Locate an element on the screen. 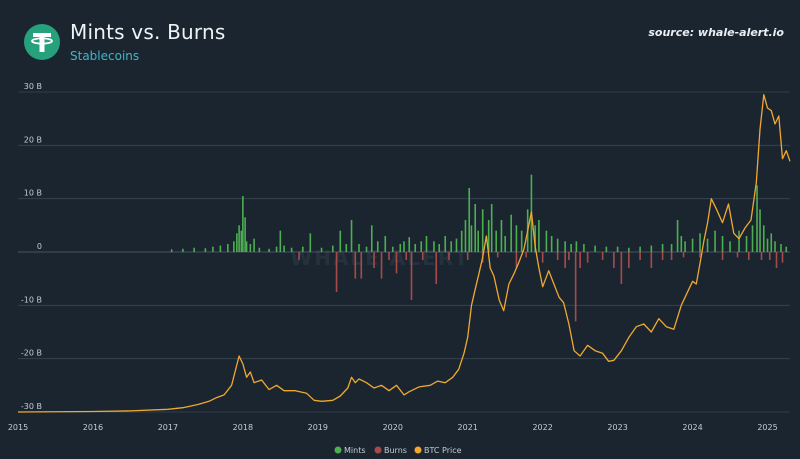 The height and width of the screenshot is (459, 800). watermark: WHALE ALERT is located at coordinates (380, 258).